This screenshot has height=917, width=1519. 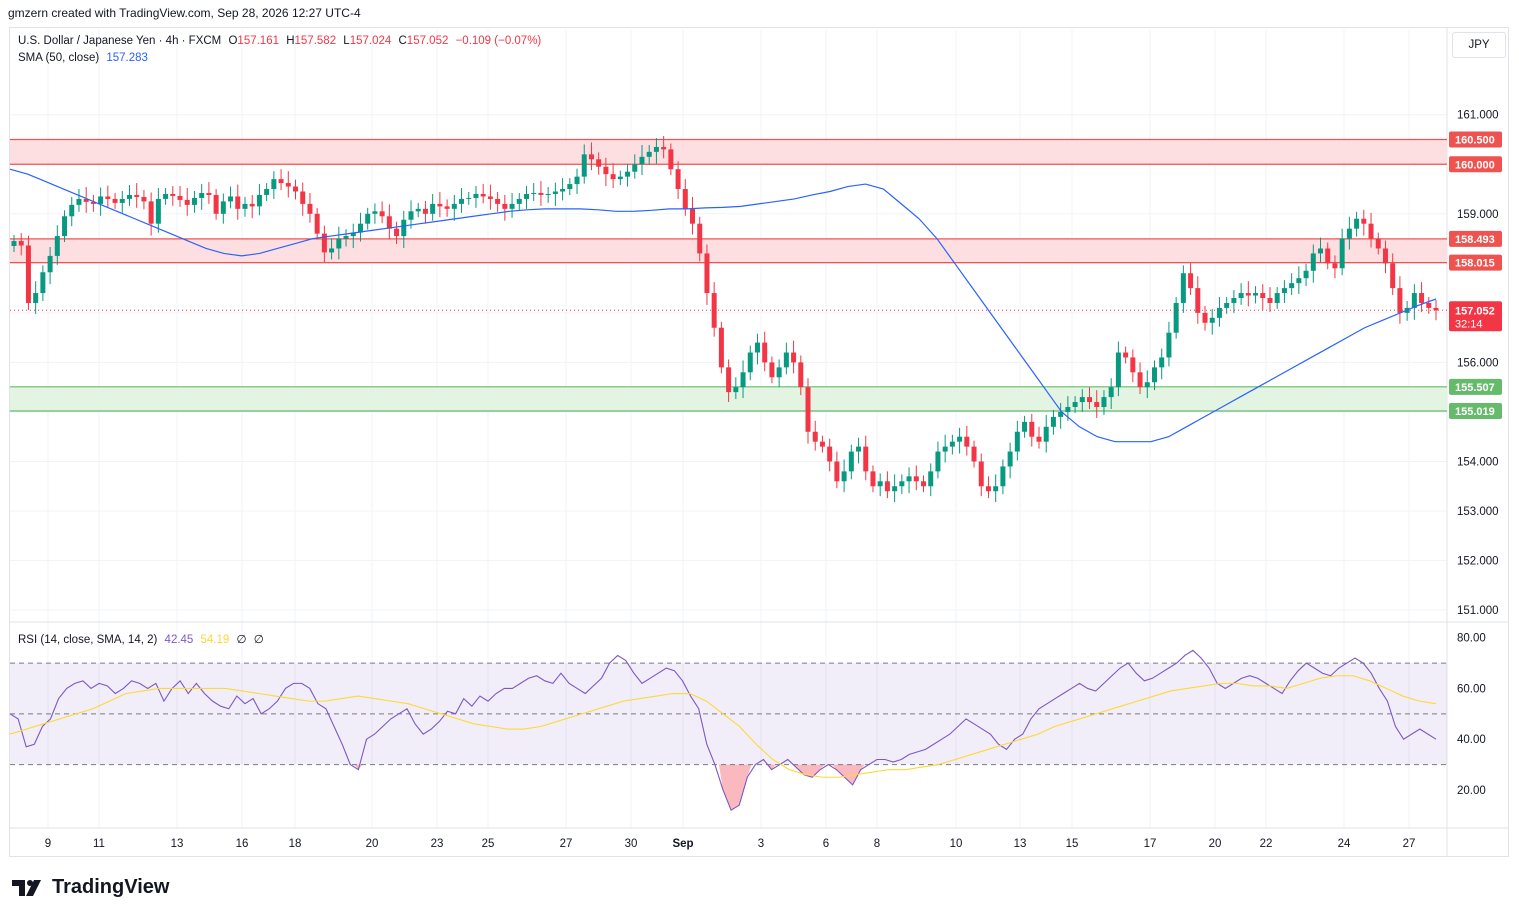 I want to click on price-tick-label: 154.000, so click(x=1478, y=462).